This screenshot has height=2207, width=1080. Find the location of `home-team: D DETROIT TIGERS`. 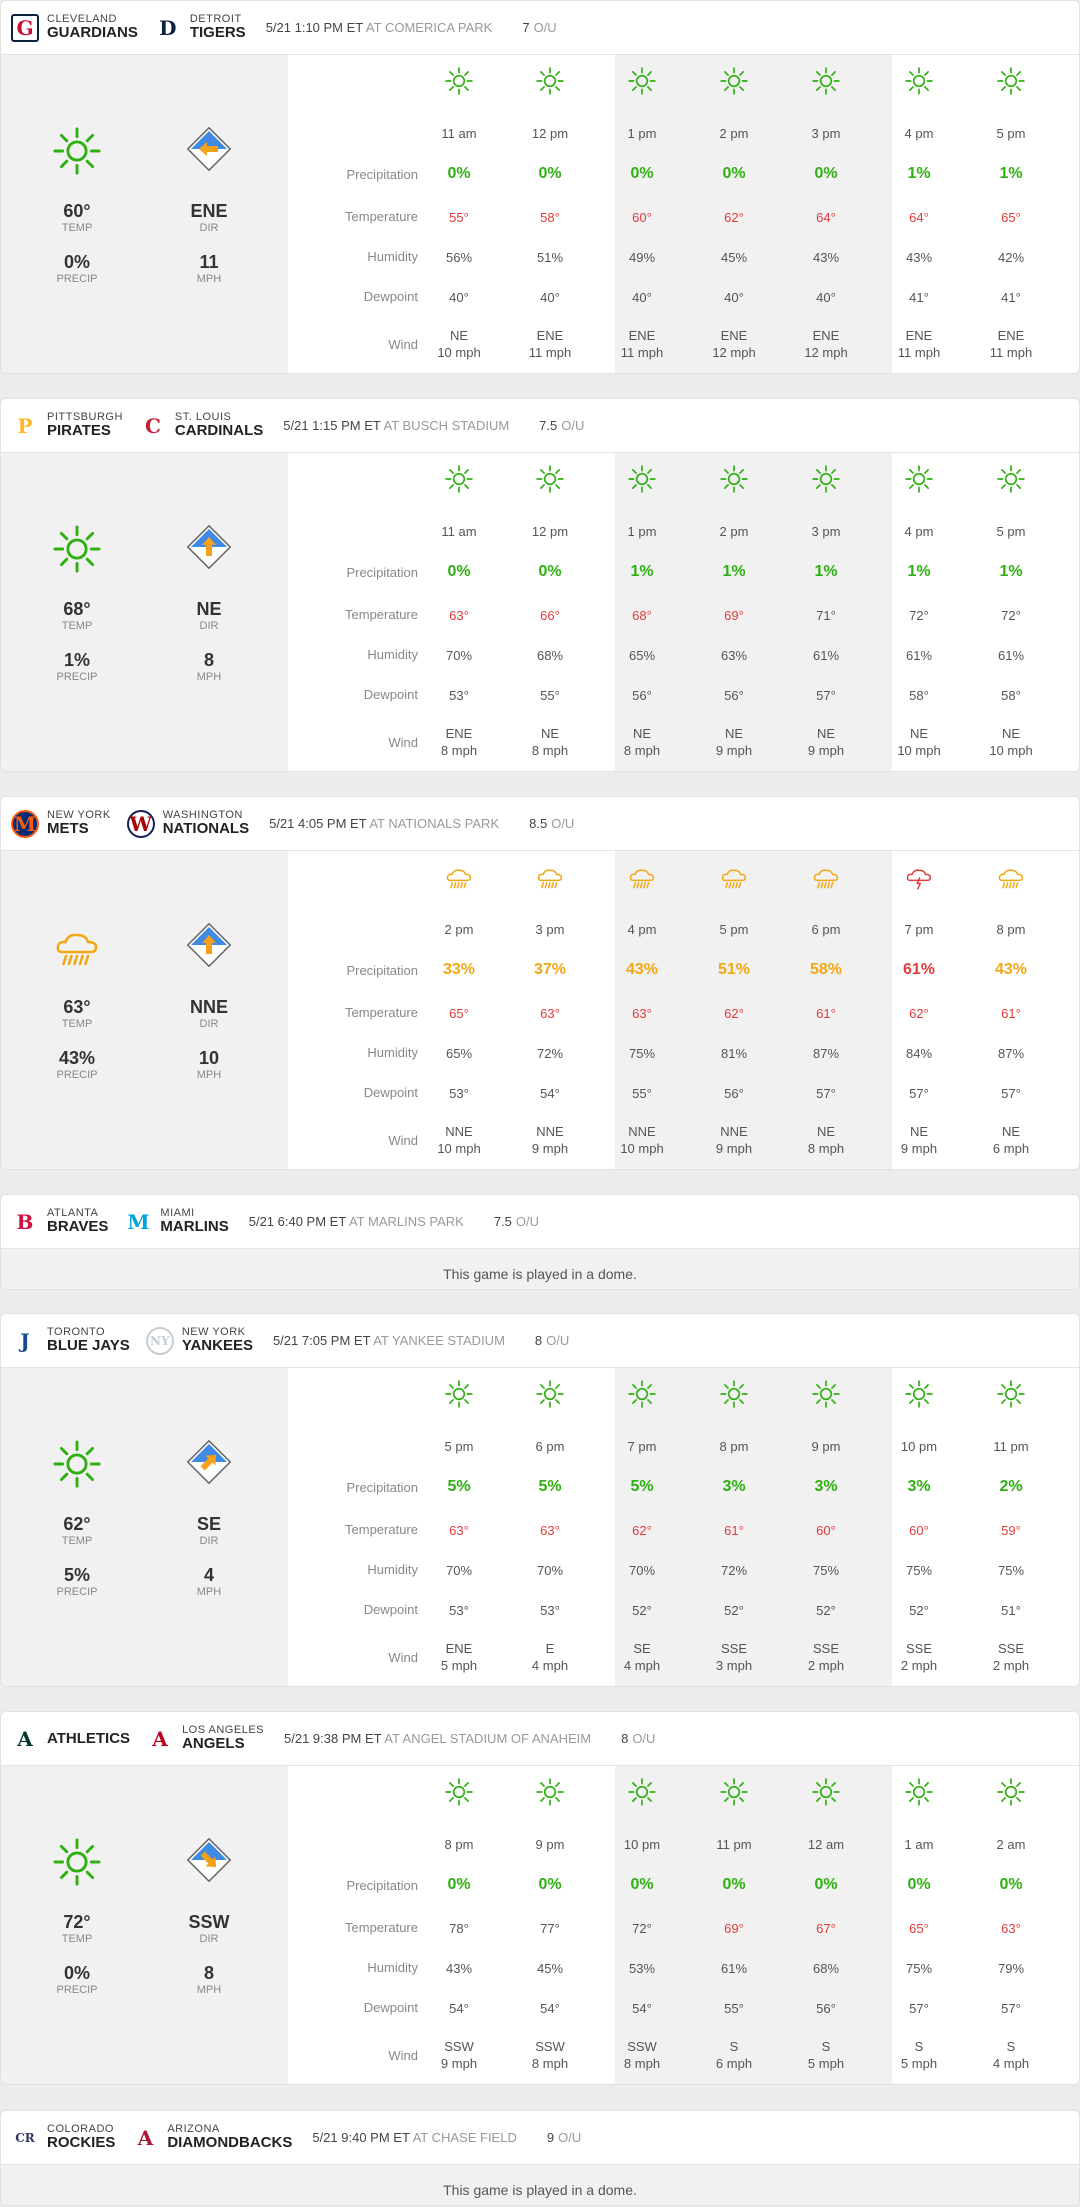

home-team: D DETROIT TIGERS is located at coordinates (199, 28).